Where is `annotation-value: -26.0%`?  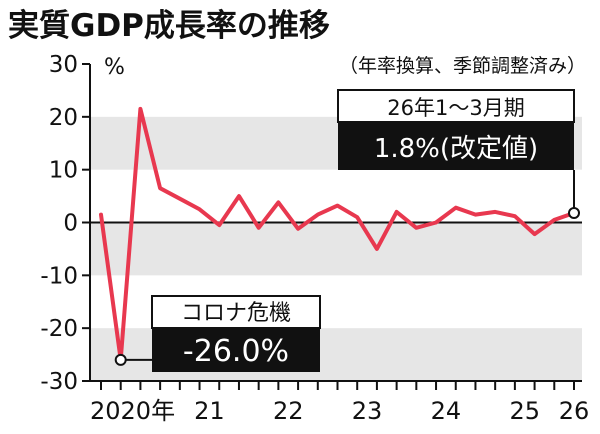 annotation-value: -26.0% is located at coordinates (236, 351).